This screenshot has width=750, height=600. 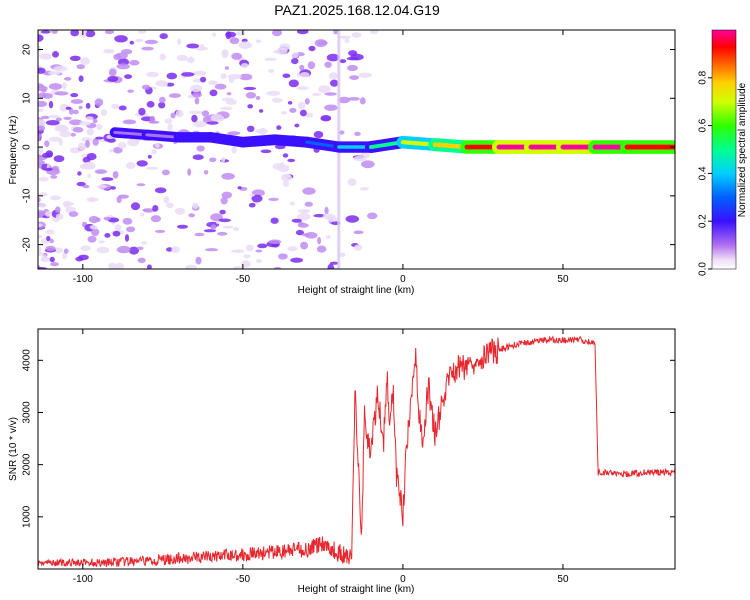 I want to click on colorbar-tick-label: 0.6, so click(x=703, y=125).